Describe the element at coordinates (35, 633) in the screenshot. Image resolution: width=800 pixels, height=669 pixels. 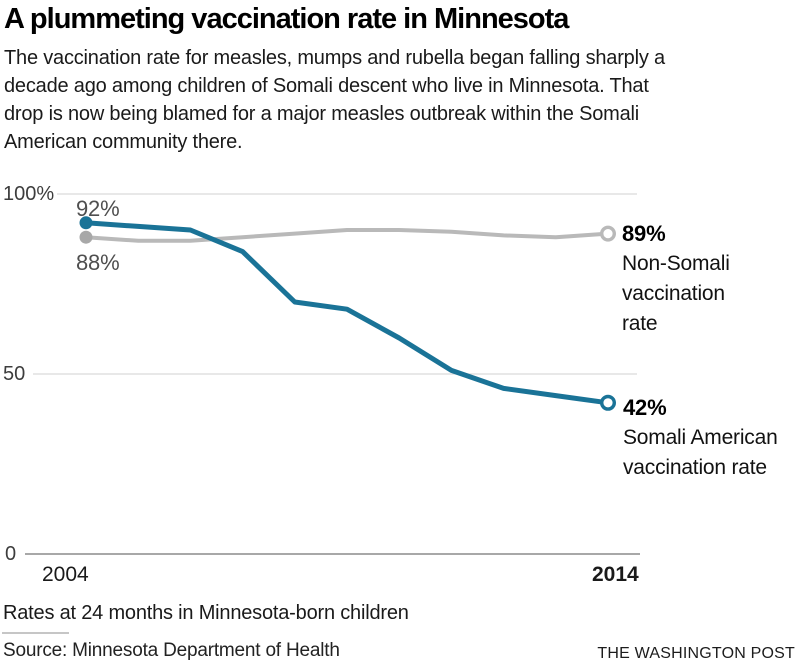
I see `footer-divider` at that location.